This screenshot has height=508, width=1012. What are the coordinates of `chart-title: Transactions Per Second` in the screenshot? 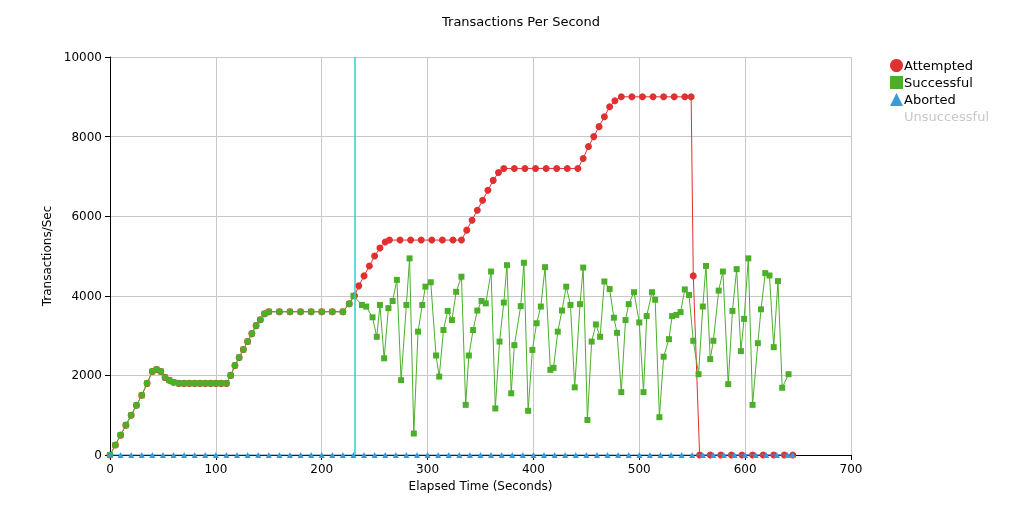 It's located at (520, 21).